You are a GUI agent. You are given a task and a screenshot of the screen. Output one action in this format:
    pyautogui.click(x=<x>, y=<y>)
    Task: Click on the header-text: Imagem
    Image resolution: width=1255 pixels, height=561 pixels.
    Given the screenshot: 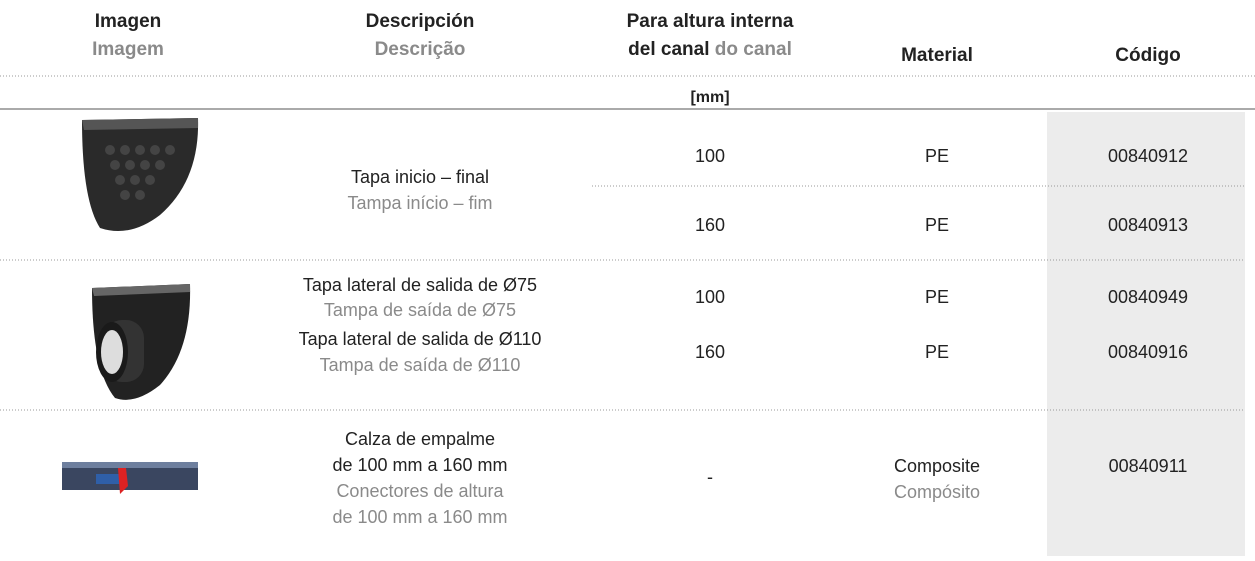 What is the action you would take?
    pyautogui.click(x=128, y=49)
    